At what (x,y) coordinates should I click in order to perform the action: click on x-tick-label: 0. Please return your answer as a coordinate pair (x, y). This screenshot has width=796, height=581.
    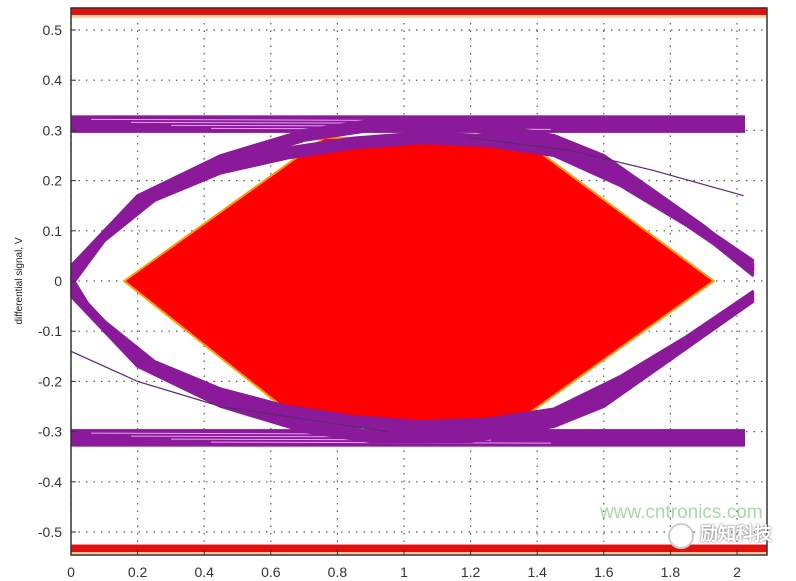
    Looking at the image, I should click on (71, 572).